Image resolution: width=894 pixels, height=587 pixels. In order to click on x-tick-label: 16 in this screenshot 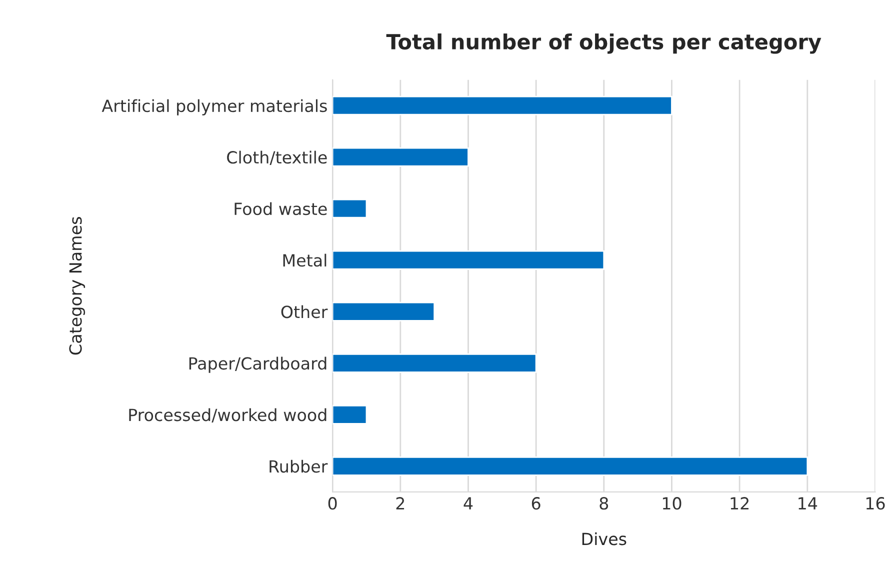, I will do `click(875, 503)`.